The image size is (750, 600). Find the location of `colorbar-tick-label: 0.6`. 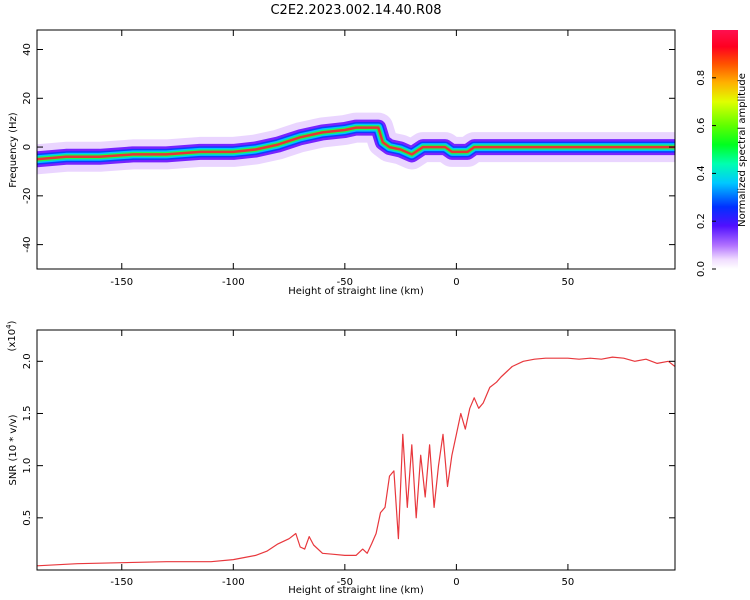

colorbar-tick-label: 0.6 is located at coordinates (701, 126).